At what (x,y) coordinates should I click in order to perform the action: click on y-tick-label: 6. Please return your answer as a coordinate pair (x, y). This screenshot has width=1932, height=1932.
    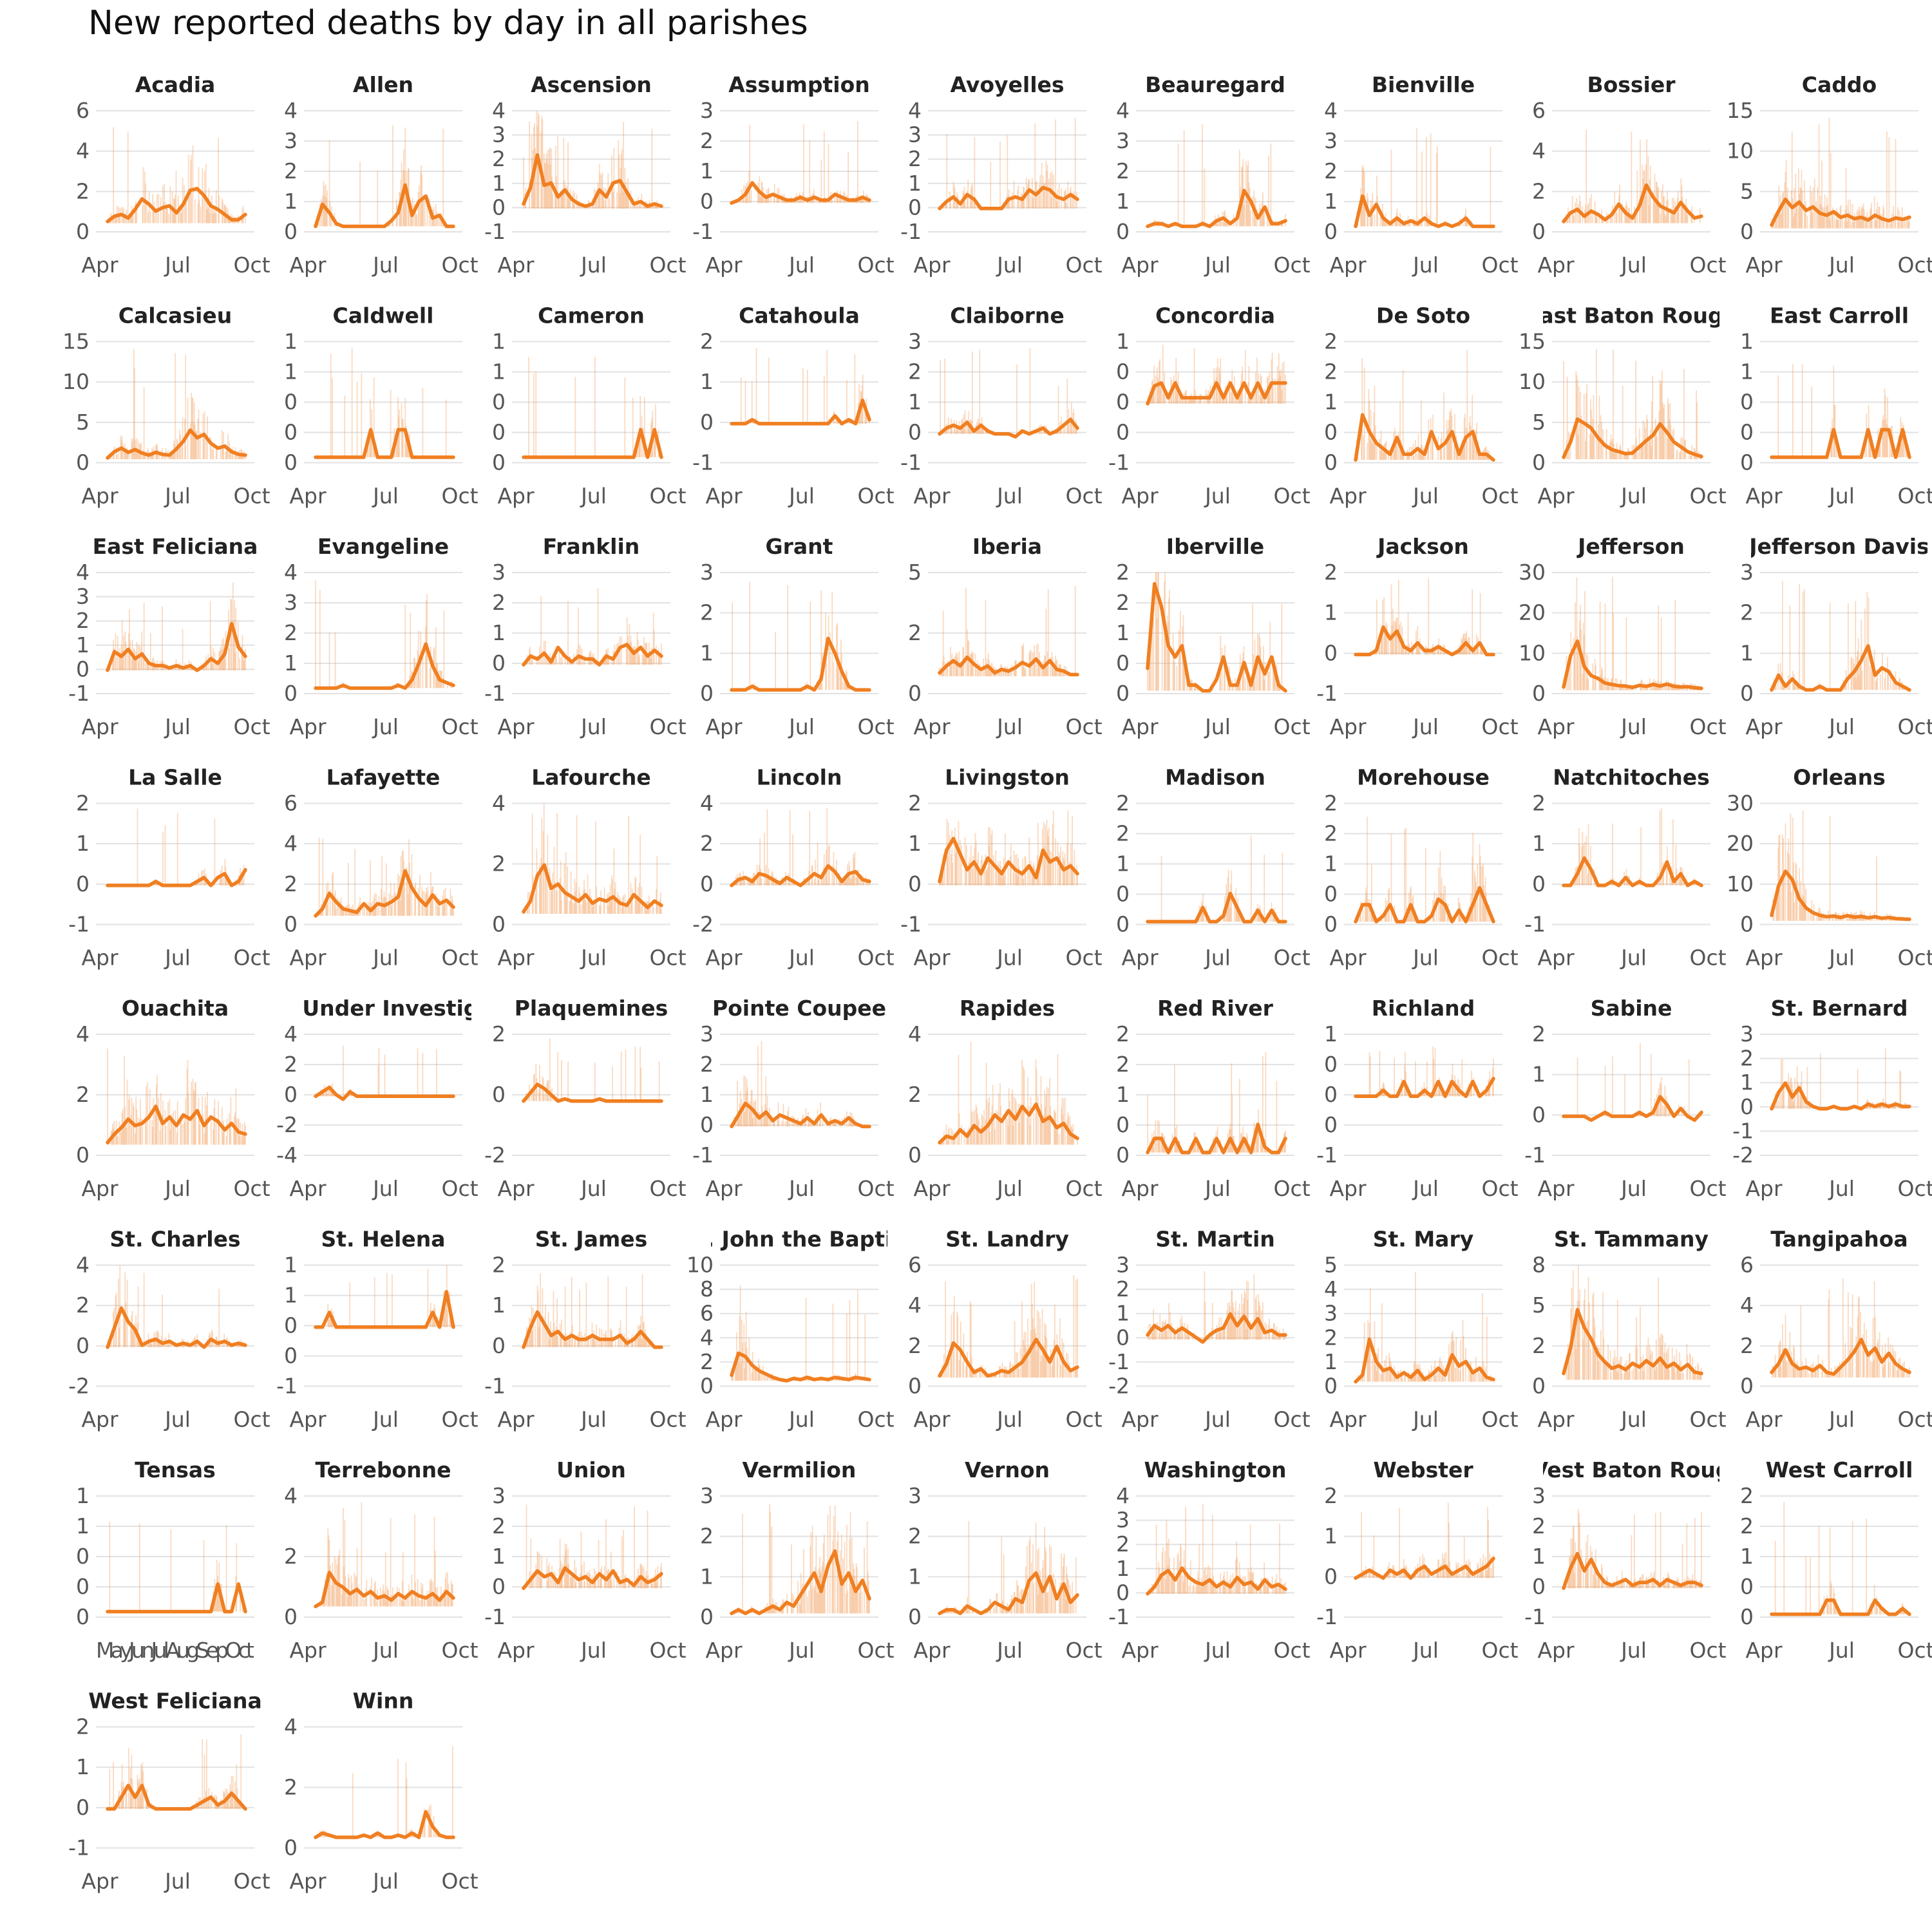
    Looking at the image, I should click on (1539, 111).